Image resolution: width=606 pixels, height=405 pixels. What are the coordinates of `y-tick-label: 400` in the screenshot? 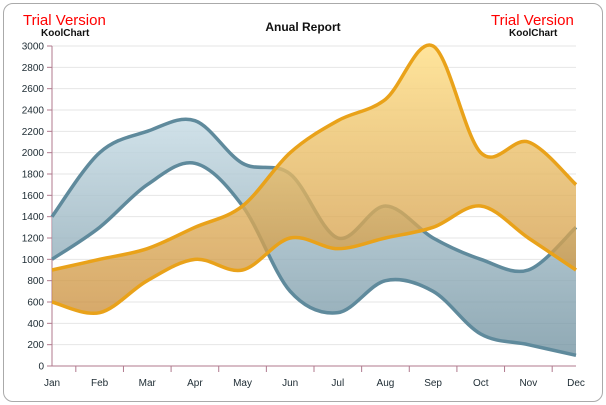 It's located at (35, 324).